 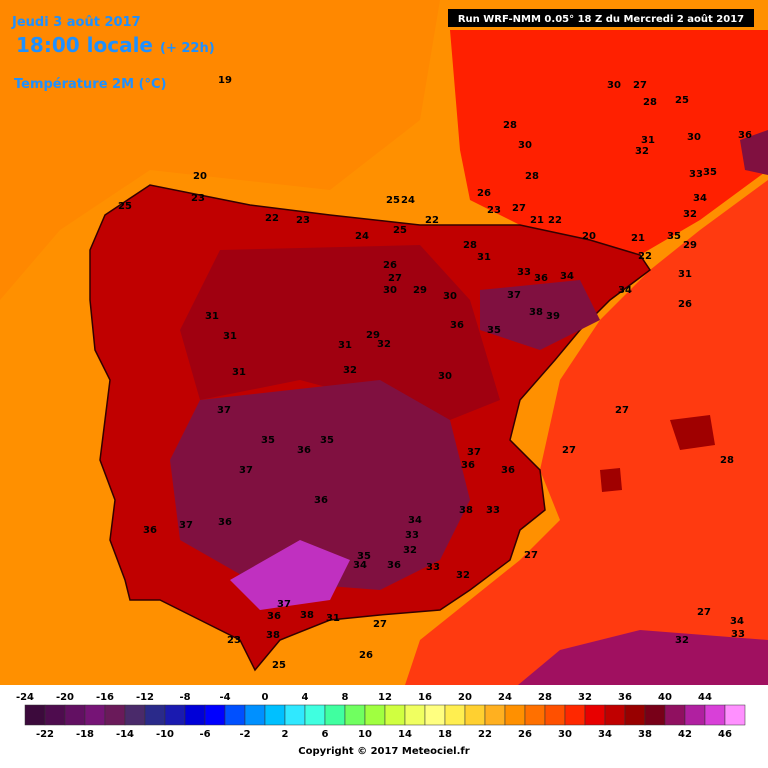 I want to click on scale-label-upper: 36, so click(x=625, y=697).